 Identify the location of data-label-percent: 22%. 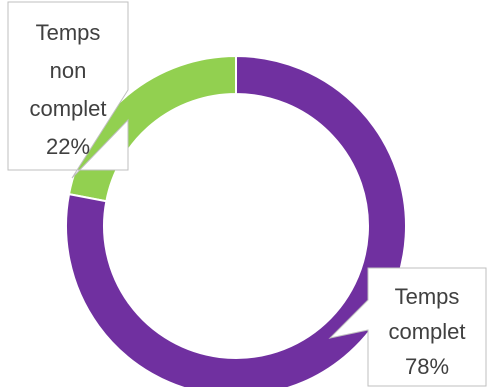
(68, 146).